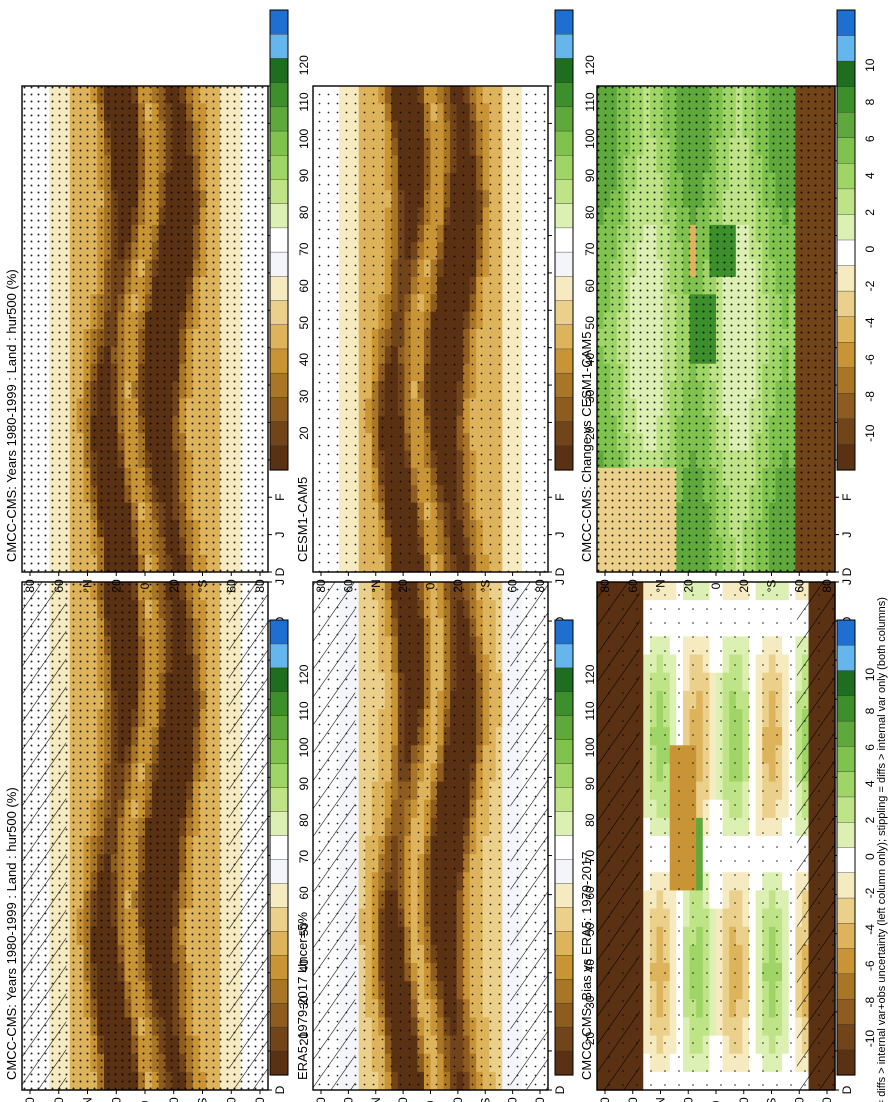 This screenshot has width=891, height=1102. I want to click on hatching-overlay-south, so click(248, 836).